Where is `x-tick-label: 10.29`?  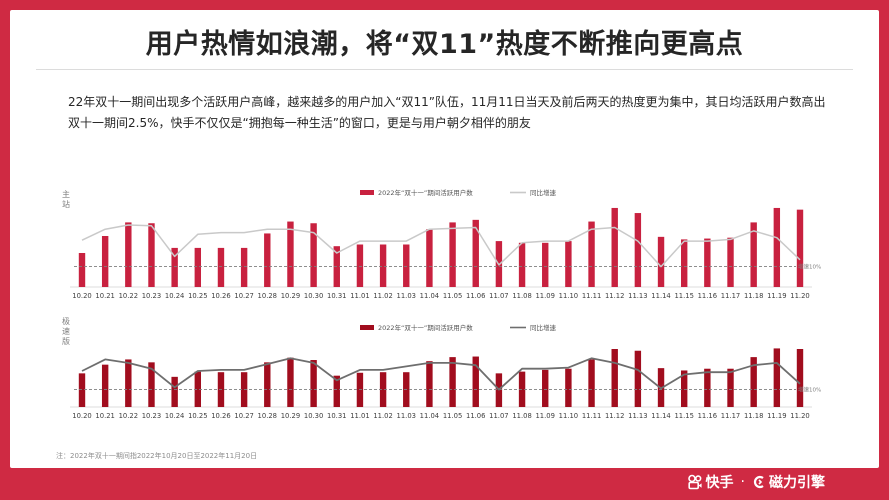 x-tick-label: 10.29 is located at coordinates (290, 416).